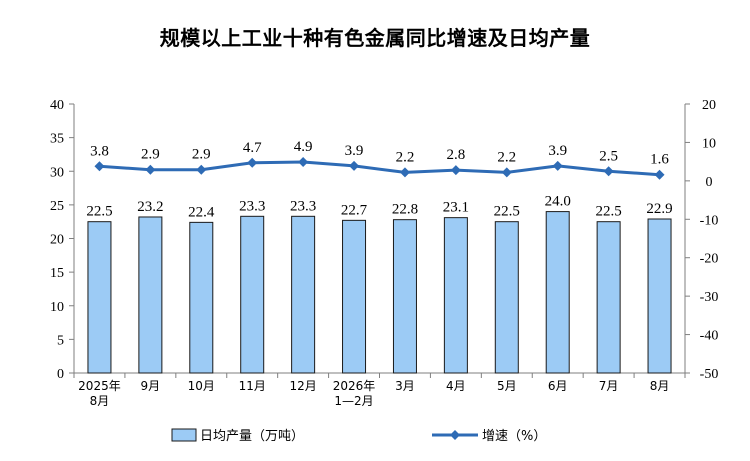 The width and height of the screenshot is (750, 461). I want to click on growth-line, so click(379, 168).